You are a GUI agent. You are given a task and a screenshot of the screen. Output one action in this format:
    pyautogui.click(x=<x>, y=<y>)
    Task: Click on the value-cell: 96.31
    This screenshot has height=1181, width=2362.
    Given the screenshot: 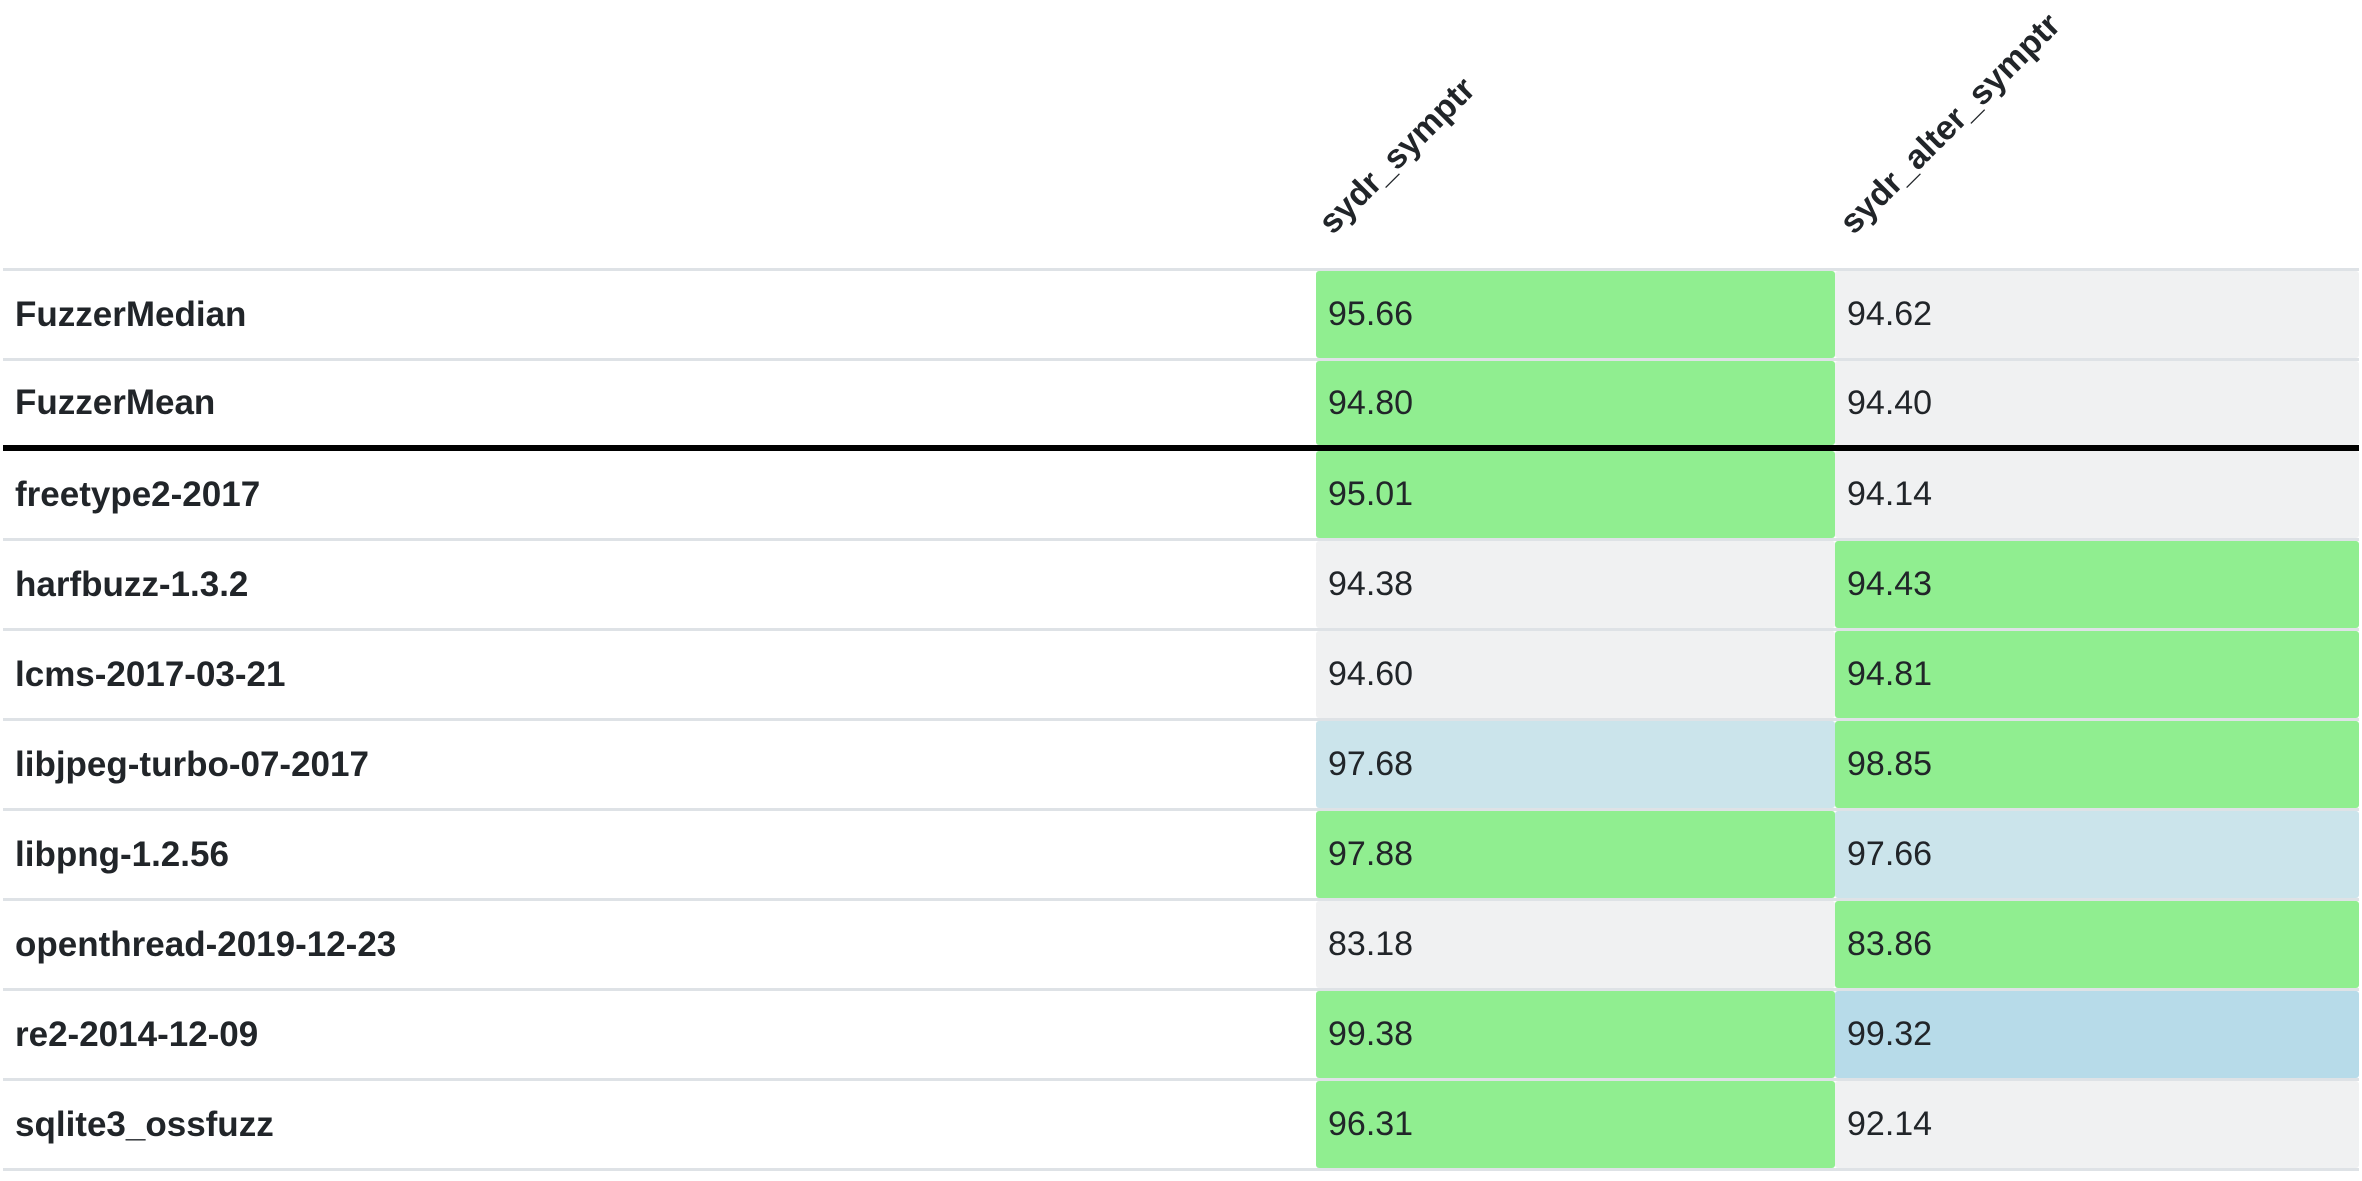 What is the action you would take?
    pyautogui.click(x=1575, y=1124)
    